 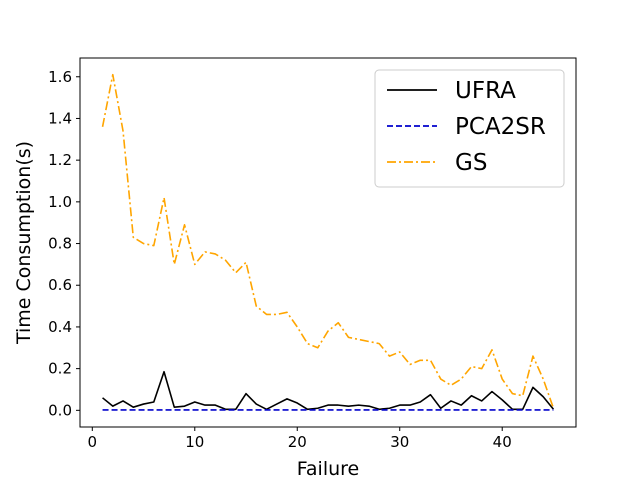 What do you see at coordinates (60, 369) in the screenshot?
I see `y-tick-label: 0.2` at bounding box center [60, 369].